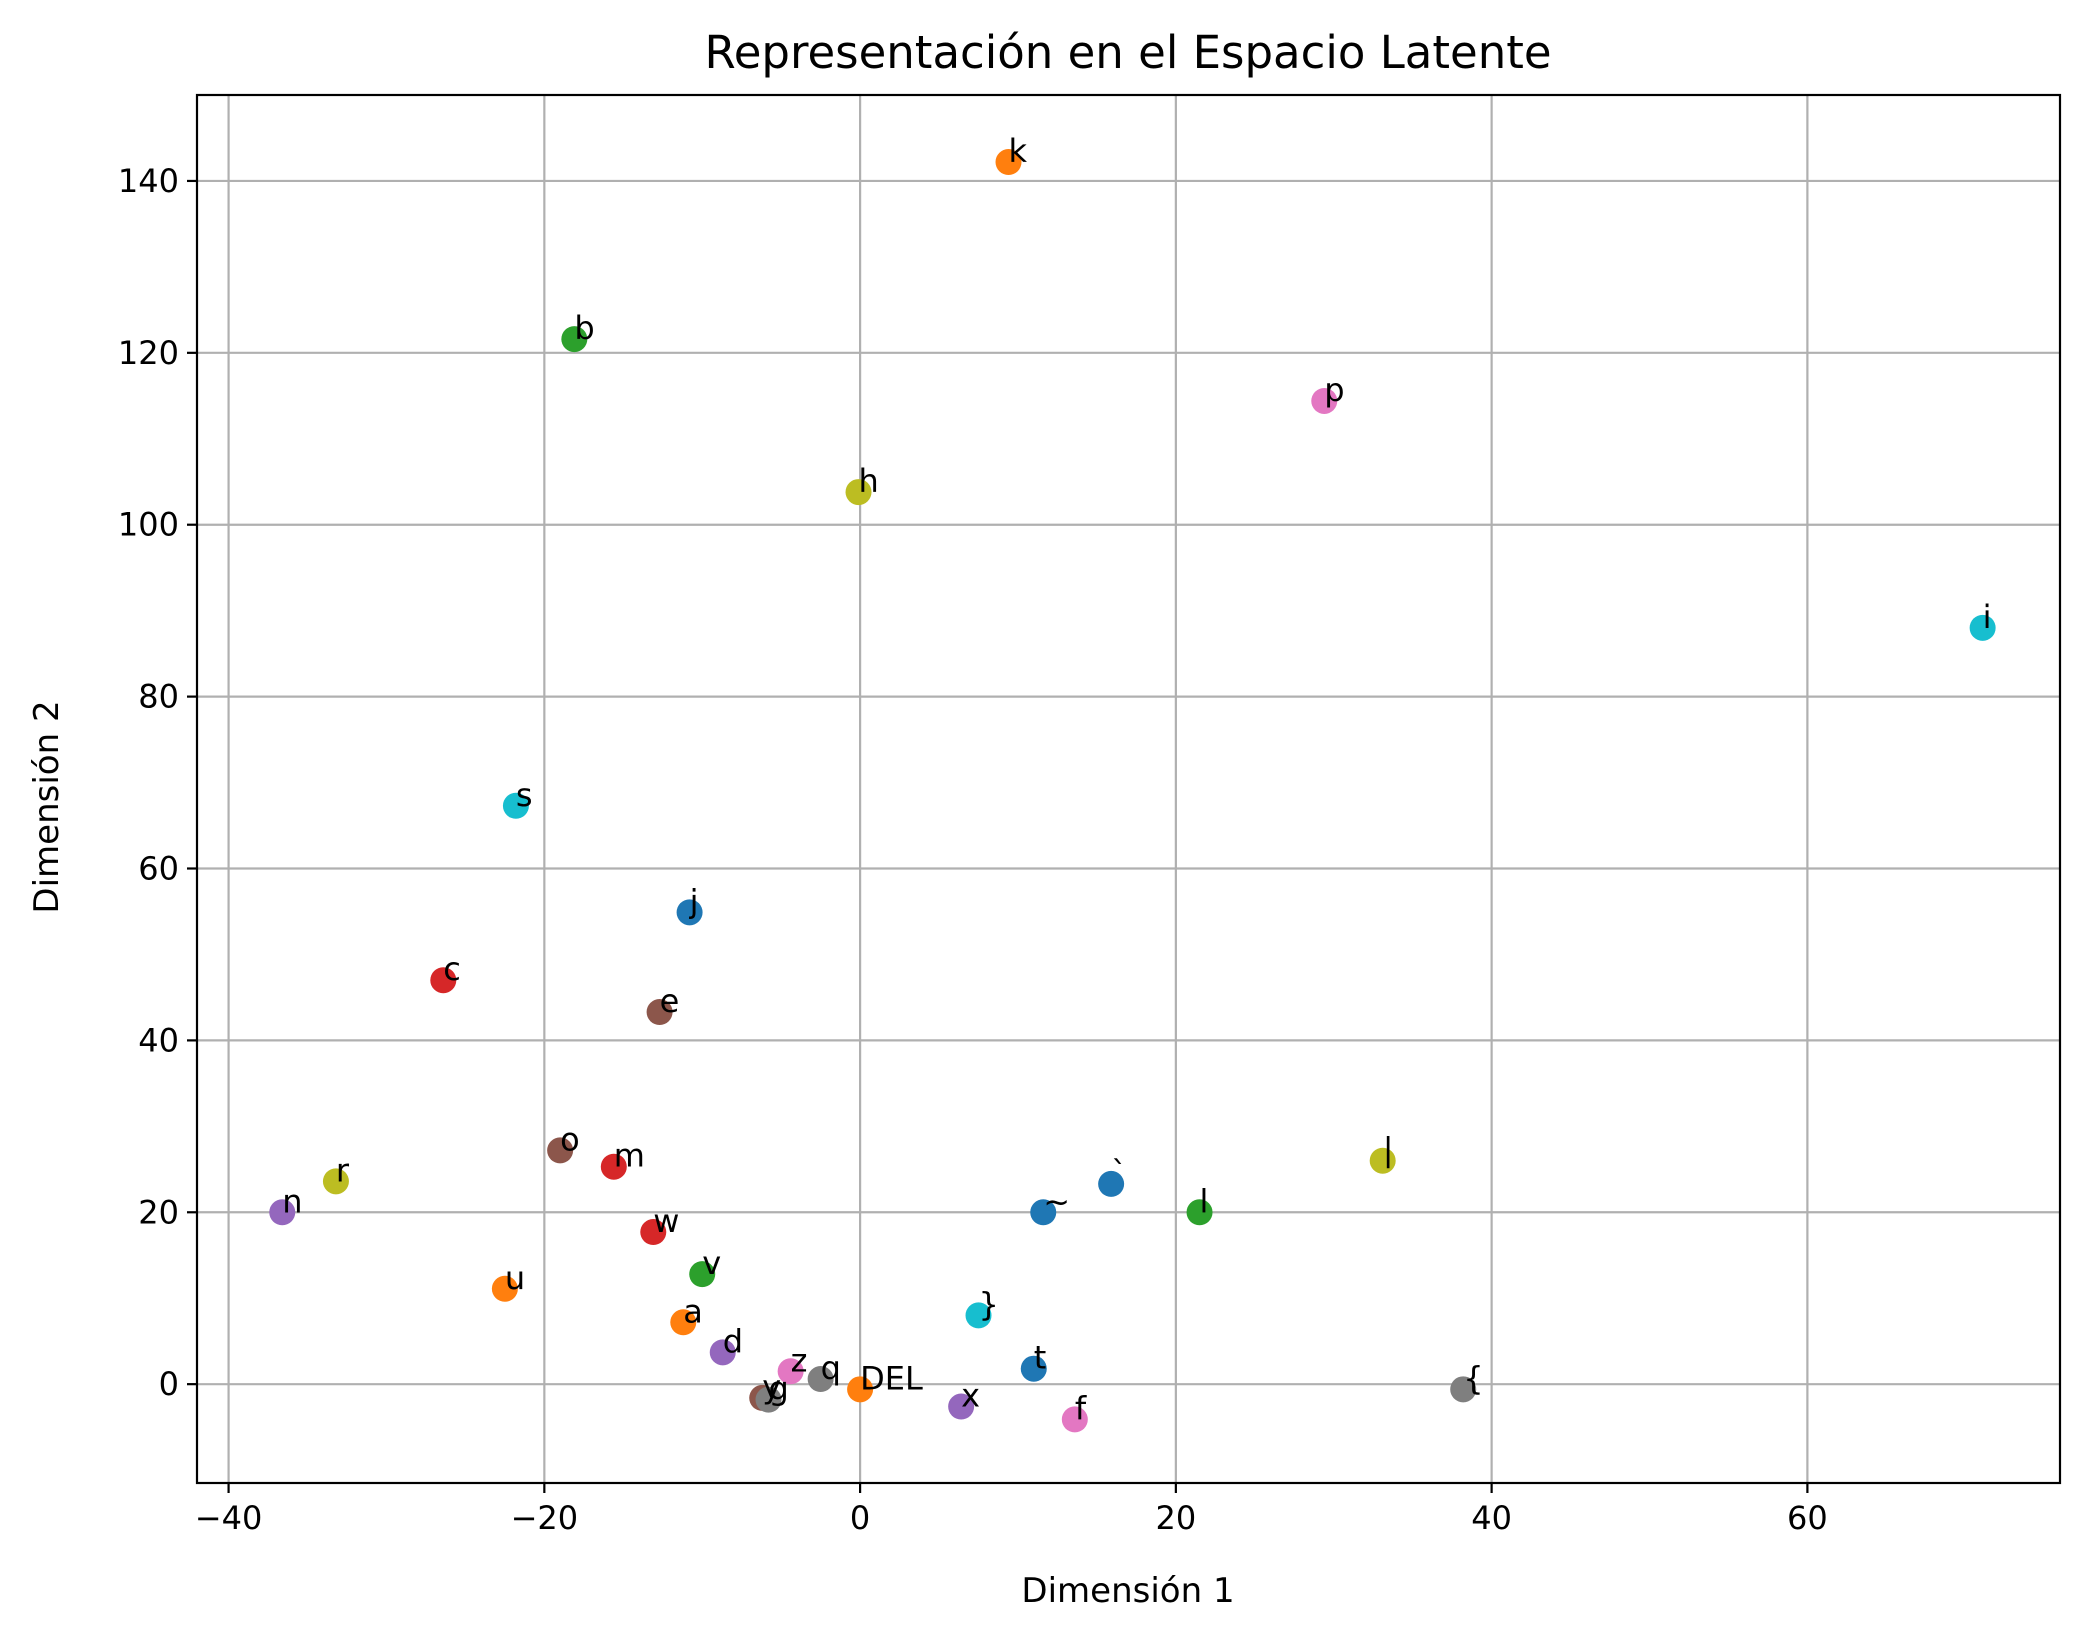 The image size is (2085, 1636). Describe the element at coordinates (148, 525) in the screenshot. I see `y-tick-label: 100` at that location.